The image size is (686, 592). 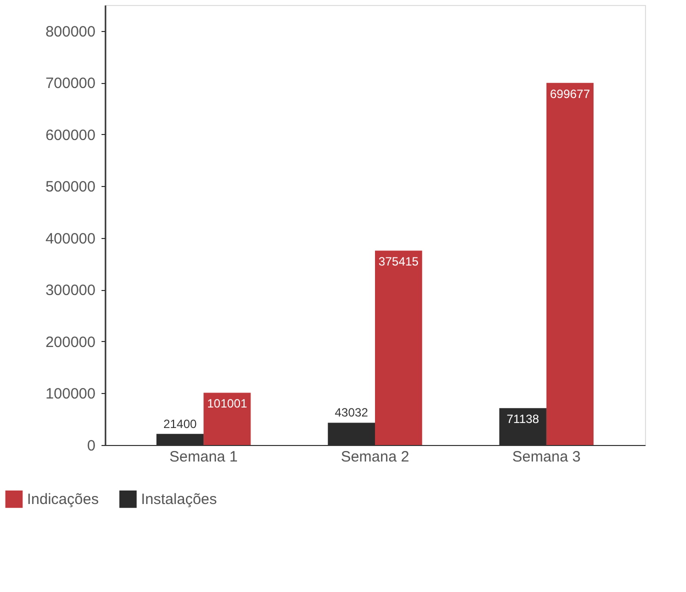 I want to click on data-label: 21400, so click(x=180, y=423).